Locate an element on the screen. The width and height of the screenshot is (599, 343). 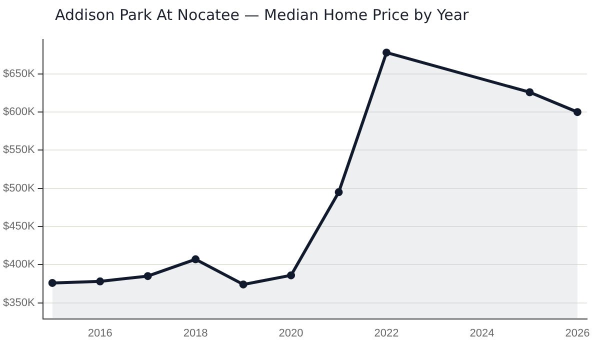
y-tick-label: $350K is located at coordinates (19, 302).